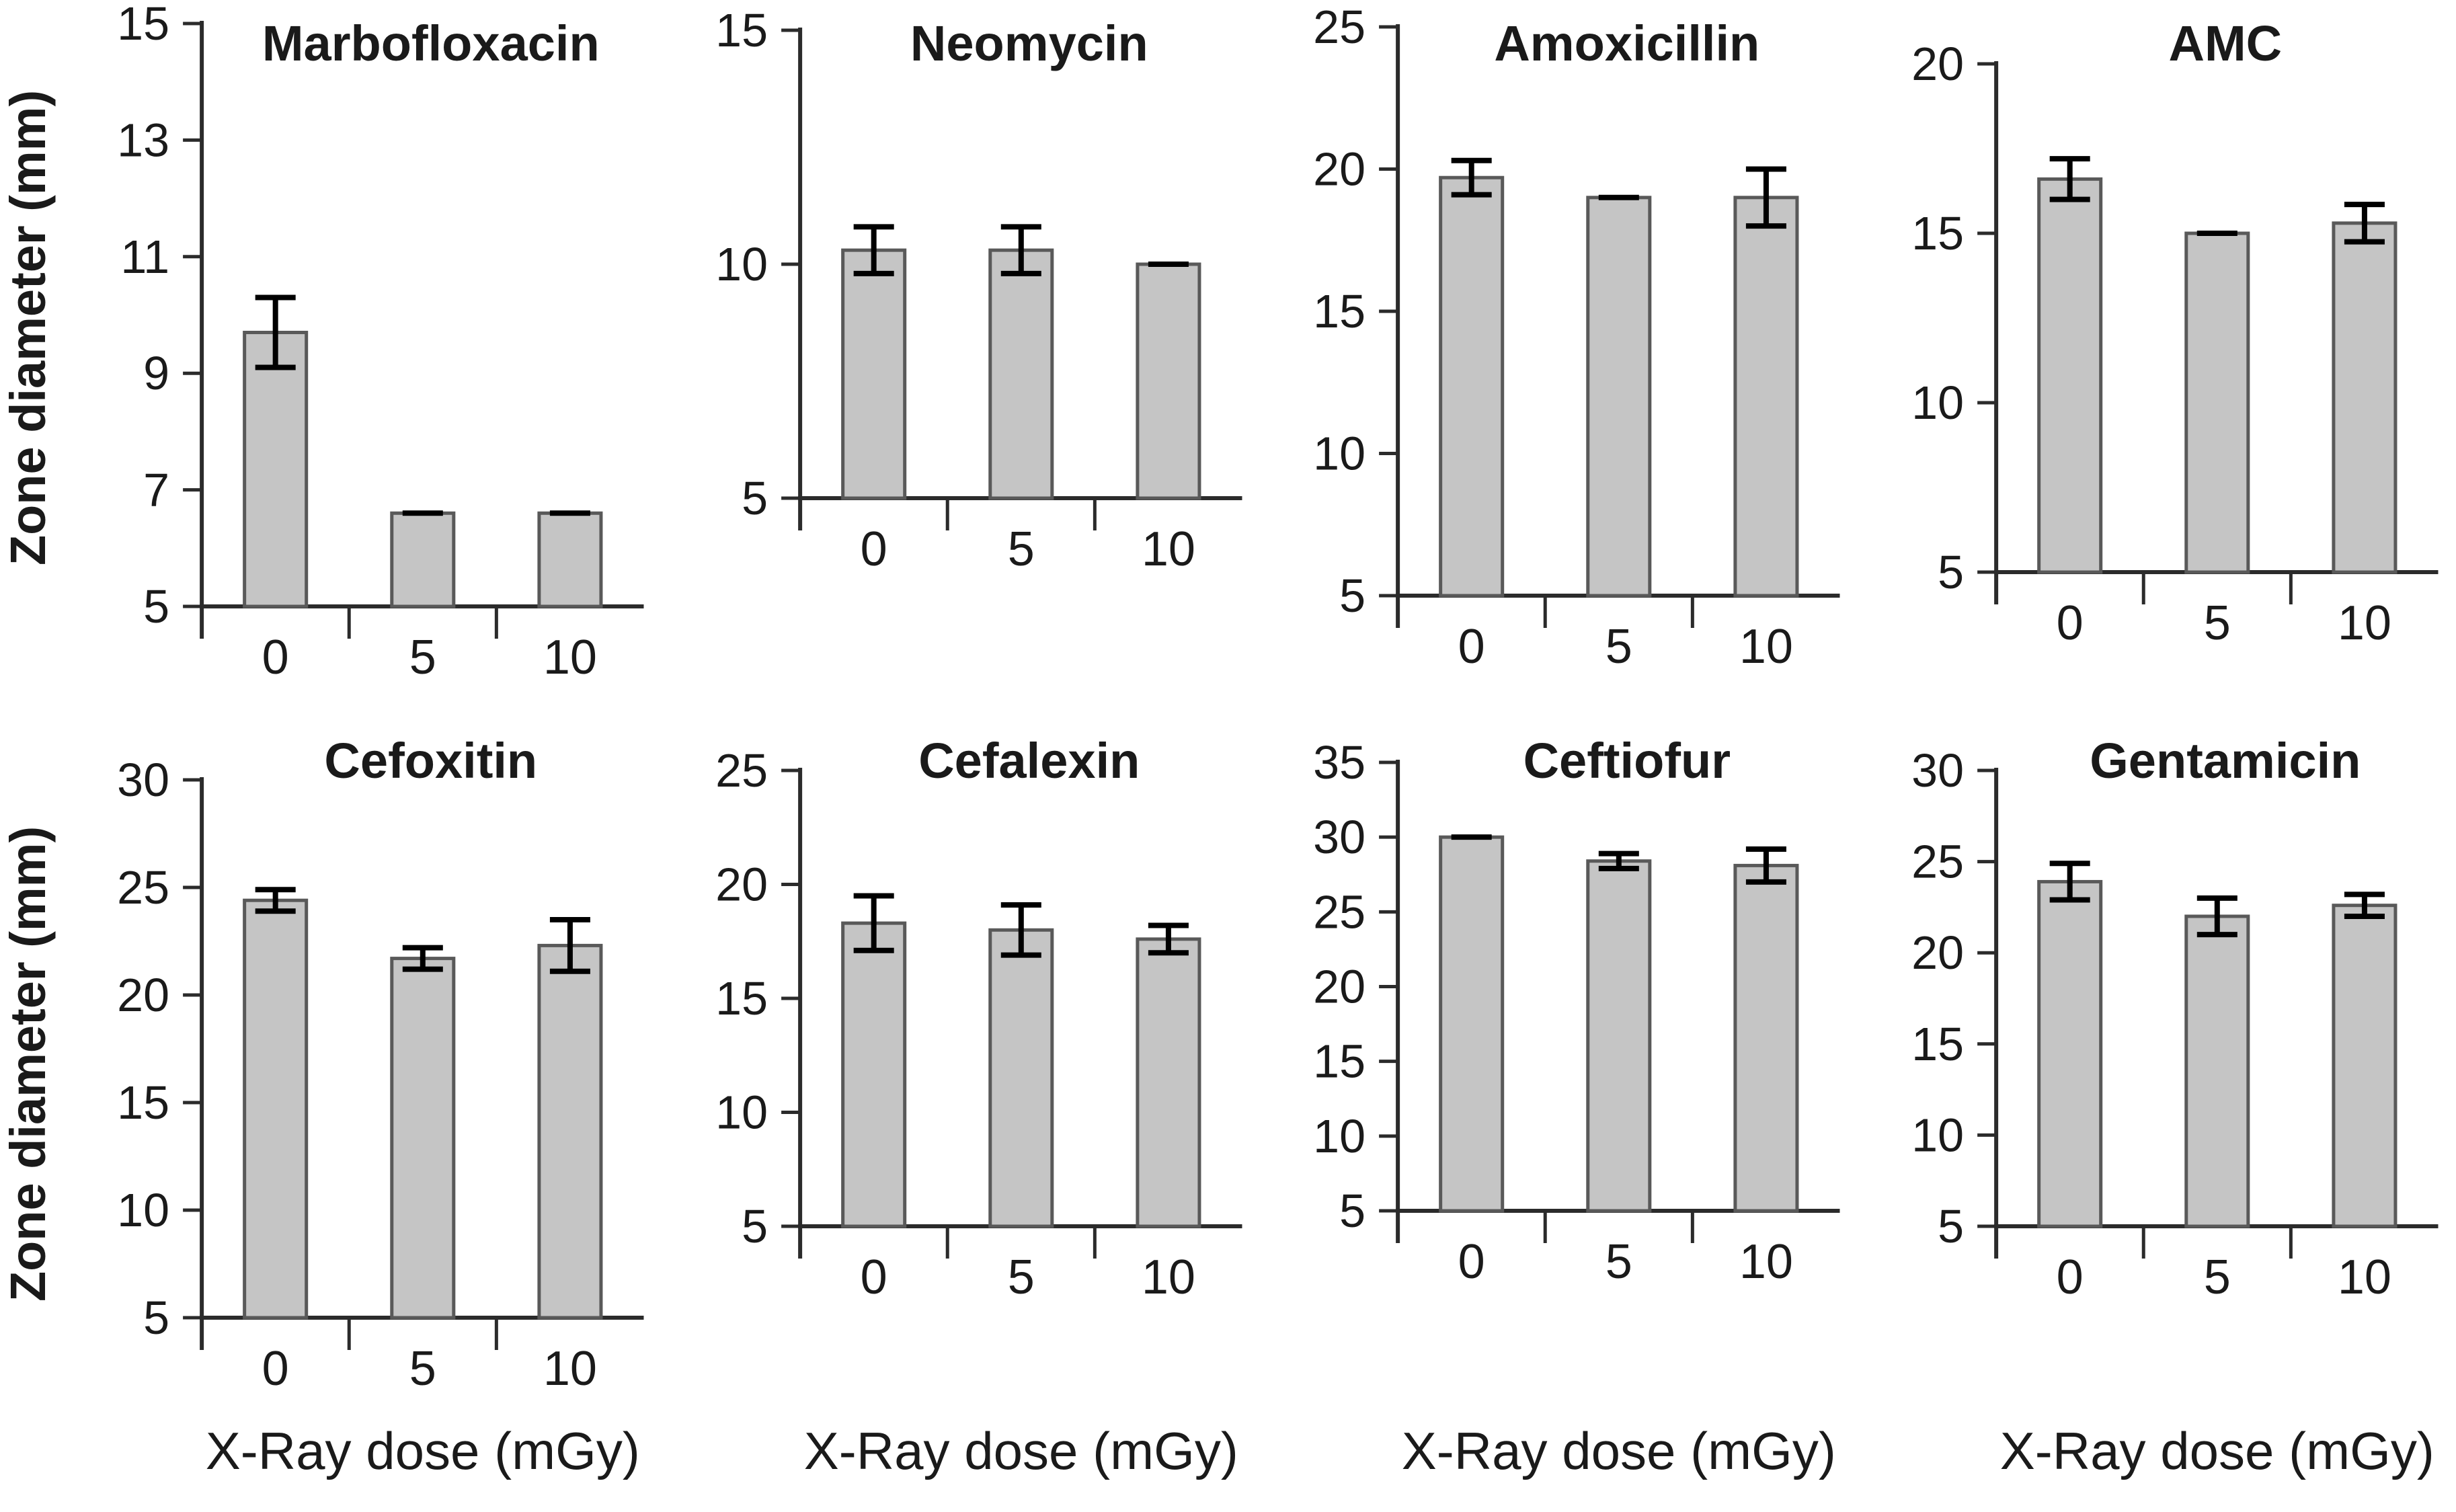  Describe the element at coordinates (2225, 762) in the screenshot. I see `chart-title: Gentamicin` at that location.